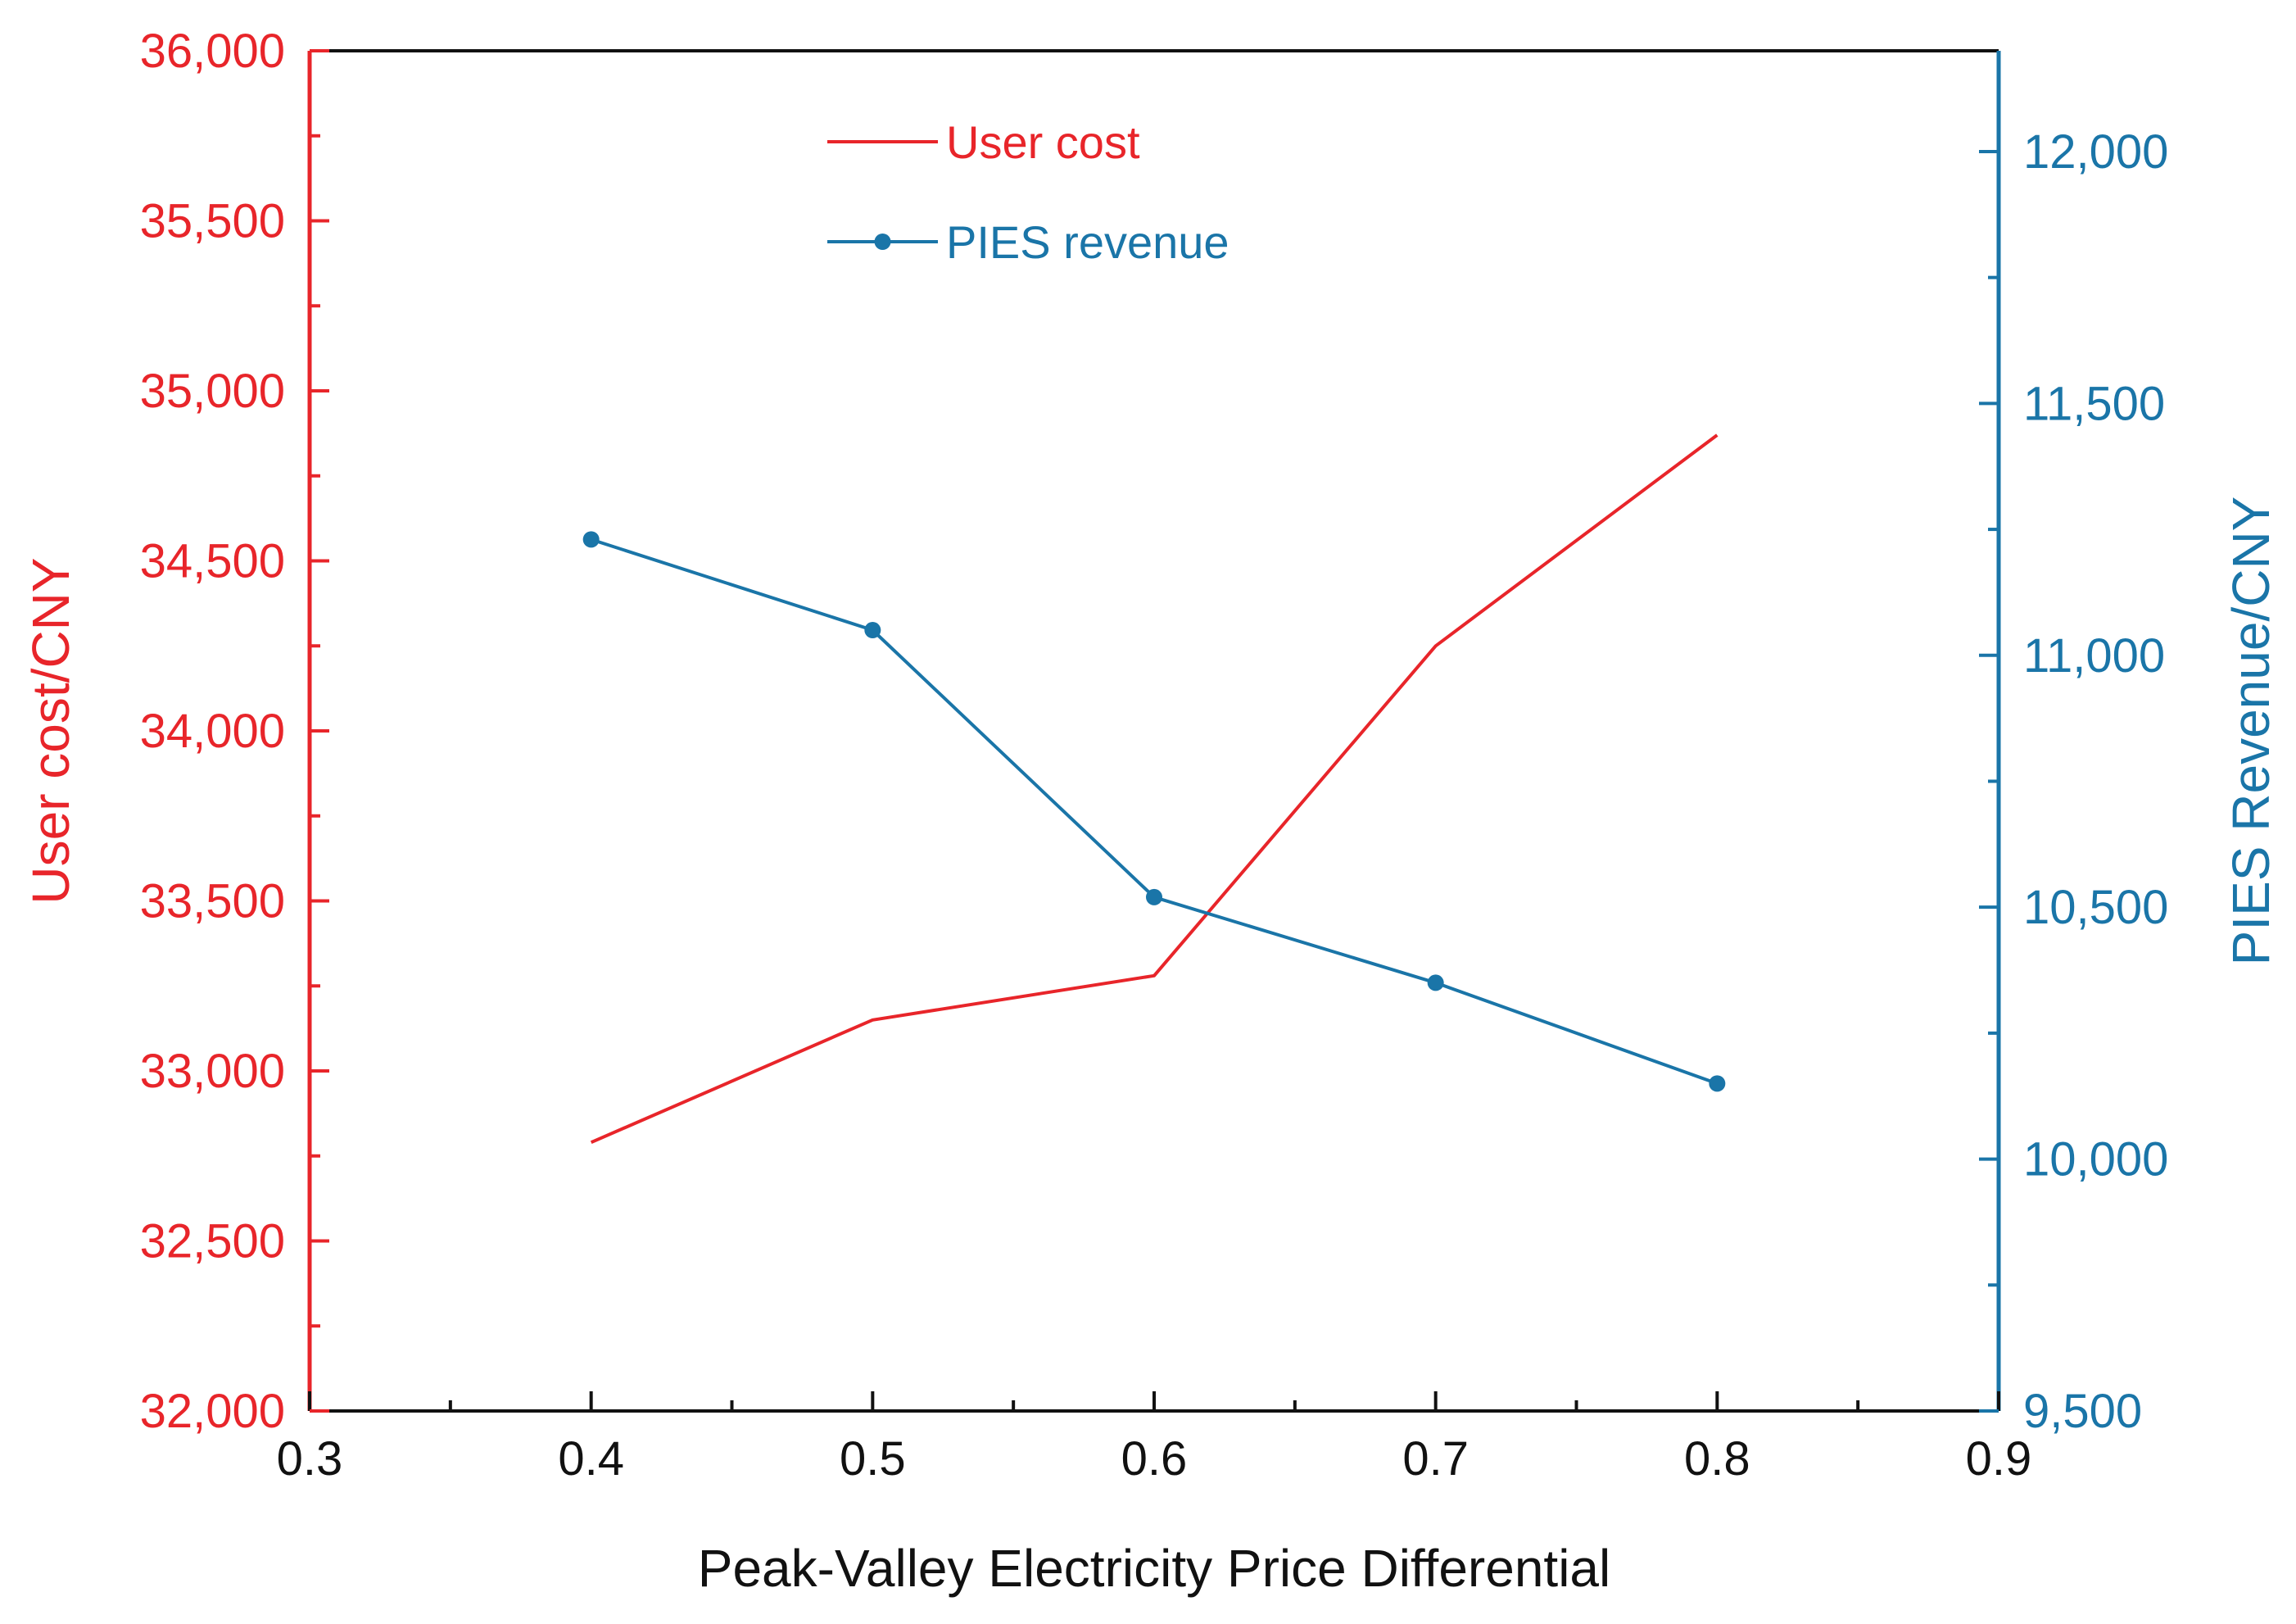 The height and width of the screenshot is (1624, 2296). I want to click on y-left-tick-label: 33,000, so click(213, 1071).